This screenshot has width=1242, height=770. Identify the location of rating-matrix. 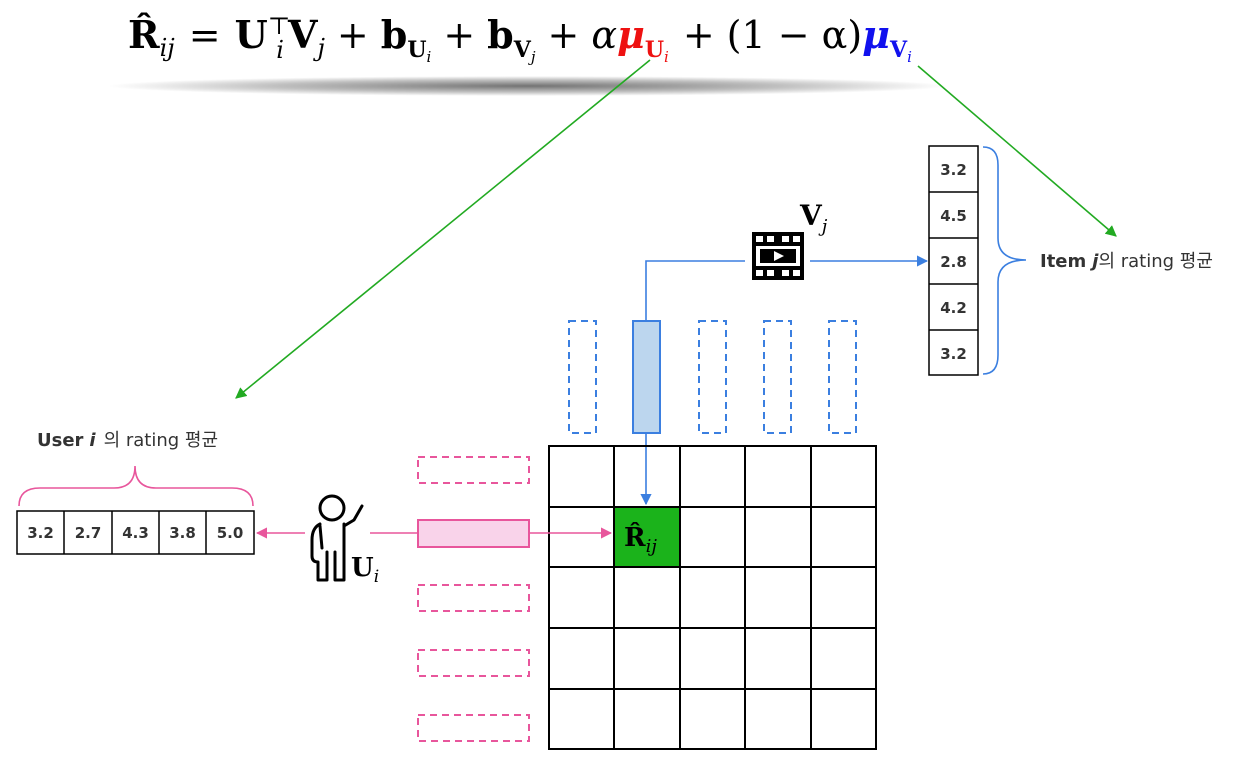
(712, 597).